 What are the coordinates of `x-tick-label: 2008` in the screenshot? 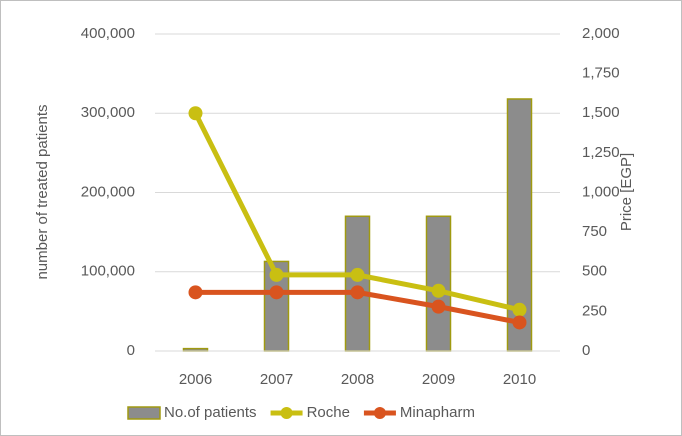 It's located at (357, 379).